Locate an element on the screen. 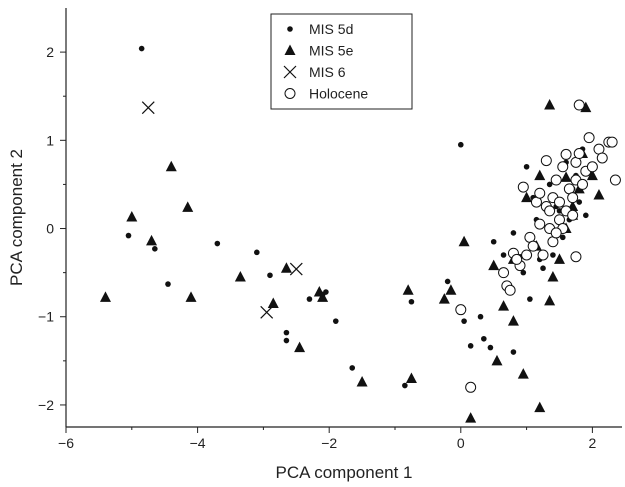  legend-marker is located at coordinates (290, 72).